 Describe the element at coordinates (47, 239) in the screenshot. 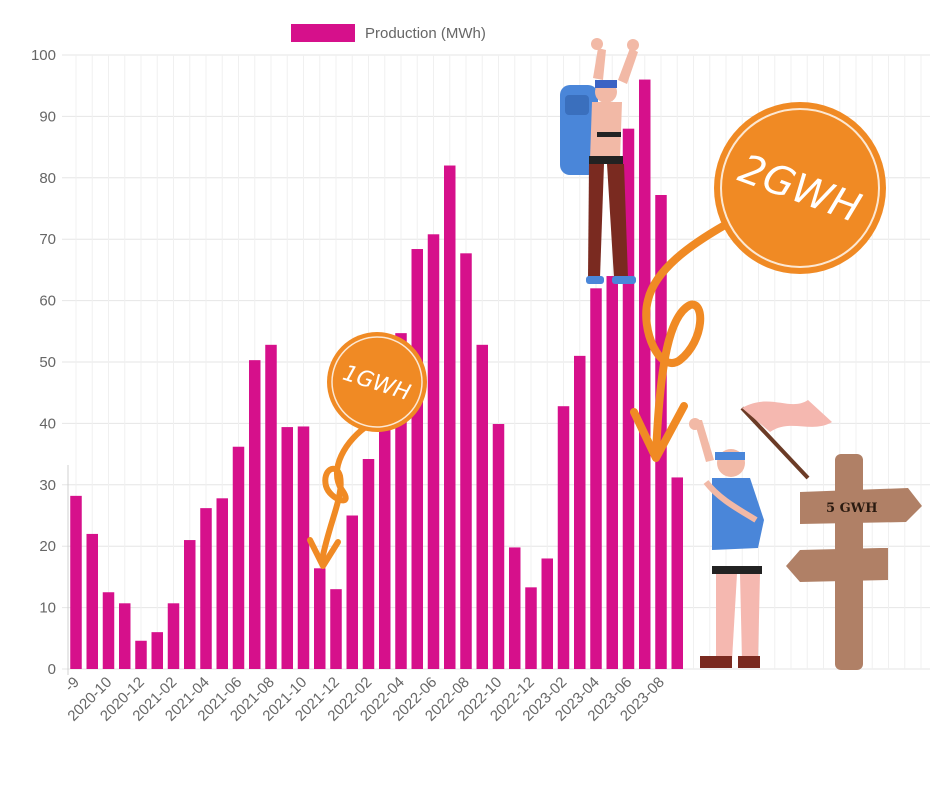

I see `y-tick-label: 70` at that location.